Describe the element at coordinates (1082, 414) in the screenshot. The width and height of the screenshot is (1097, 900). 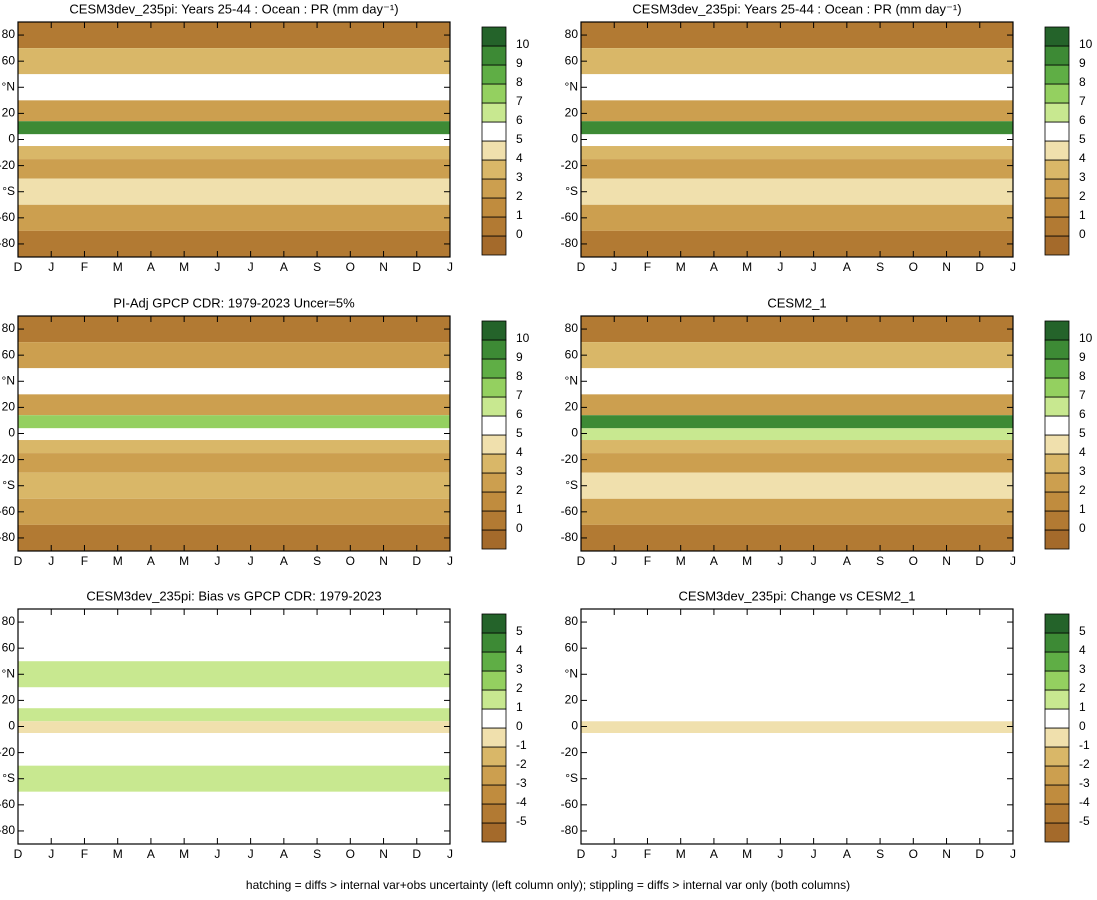
I see `colorbar-label: 6` at that location.